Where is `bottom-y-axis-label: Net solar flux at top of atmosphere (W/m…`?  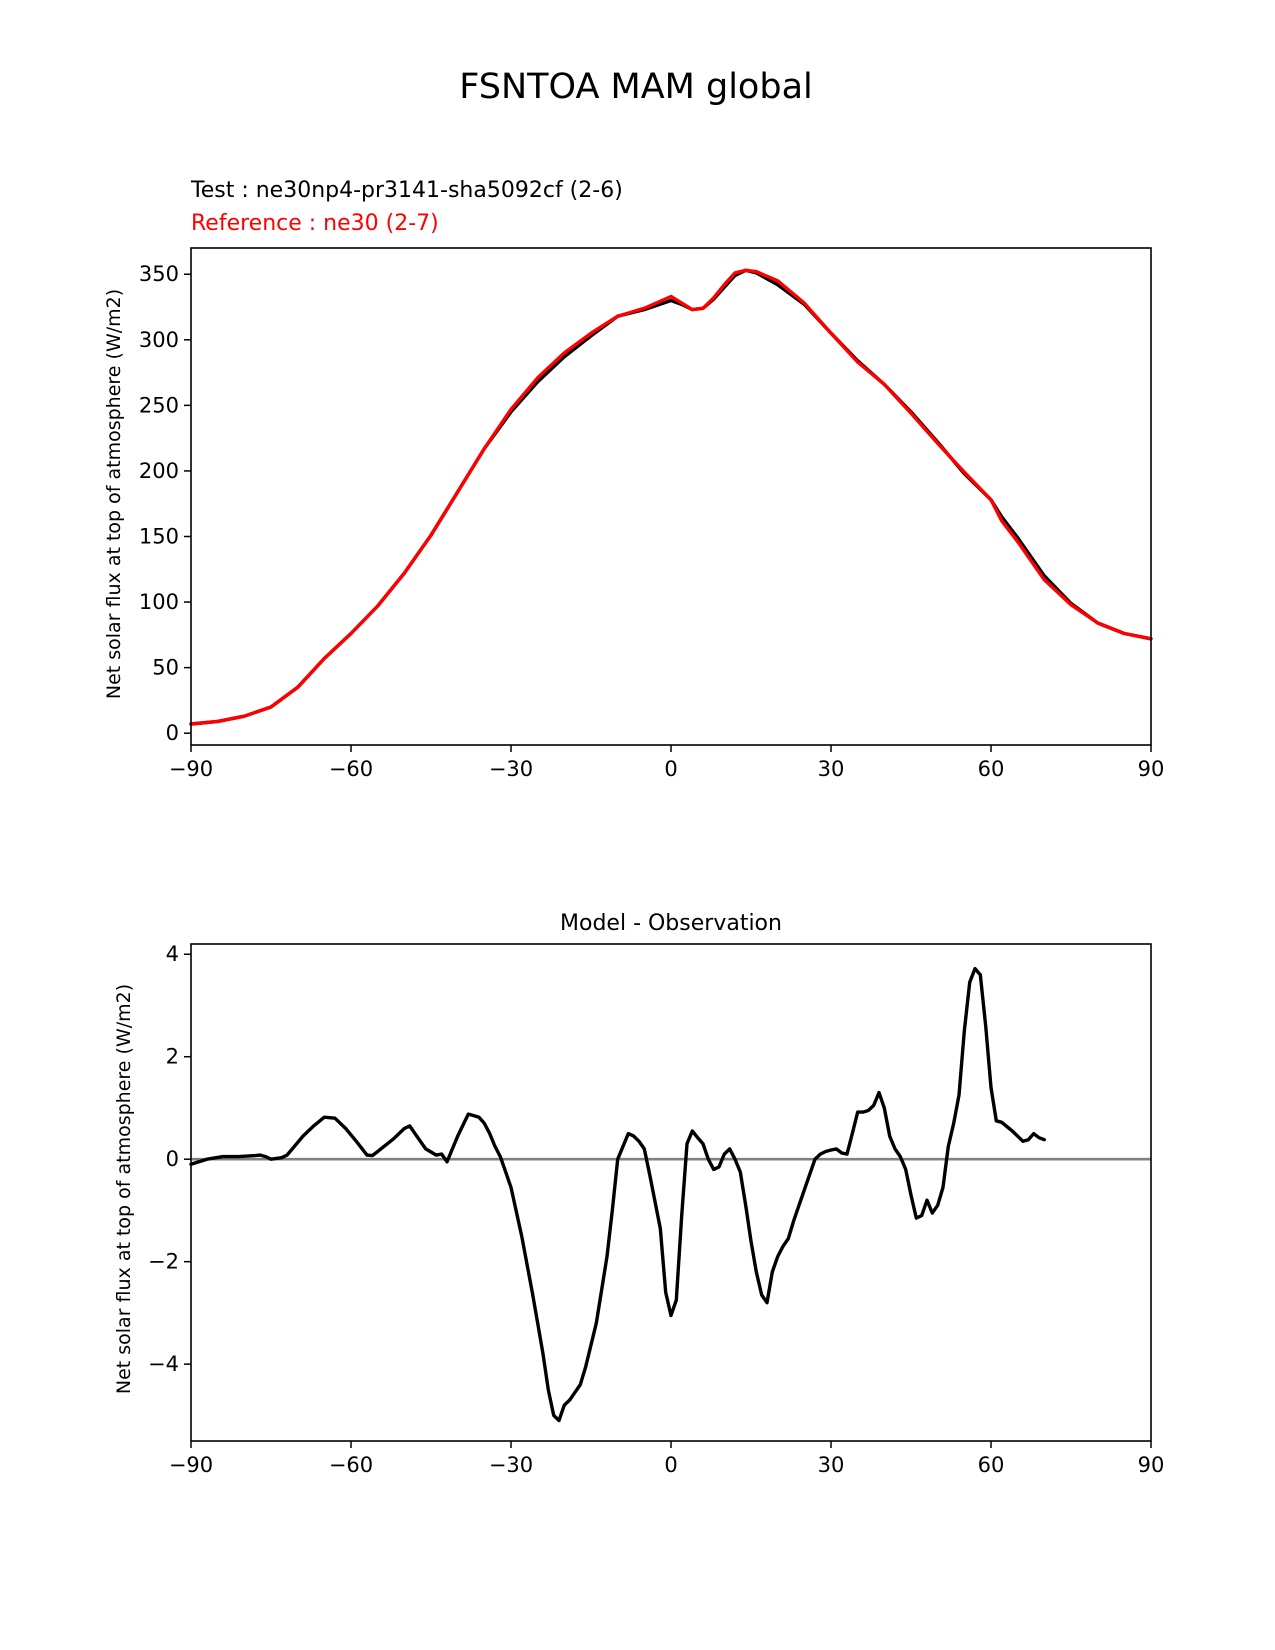 bottom-y-axis-label: Net solar flux at top of atmosphere (W/m… is located at coordinates (124, 1189).